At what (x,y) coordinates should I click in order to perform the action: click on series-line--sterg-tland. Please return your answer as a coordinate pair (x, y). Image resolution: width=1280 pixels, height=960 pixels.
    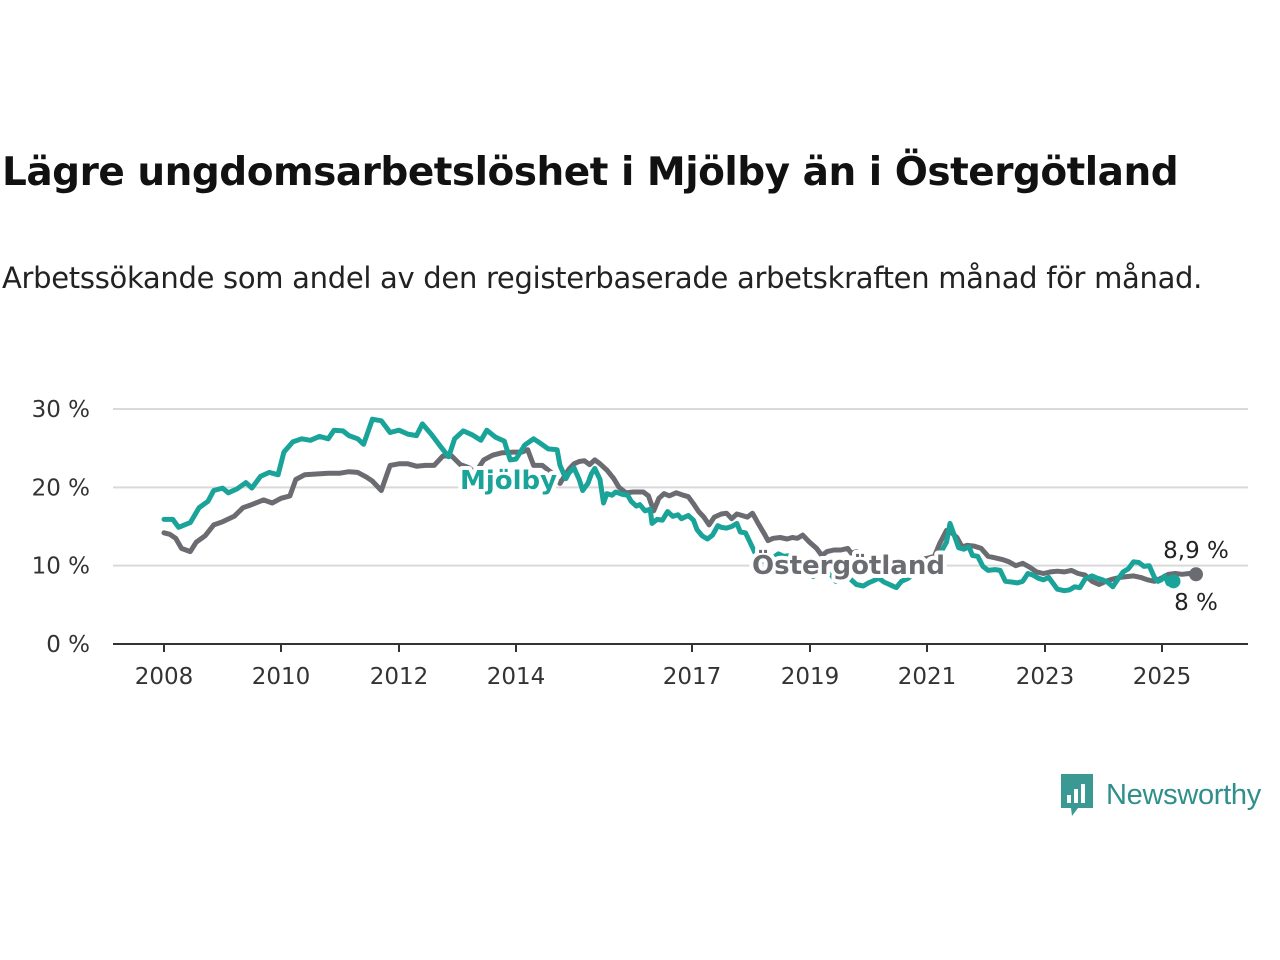
    Looking at the image, I should click on (680, 517).